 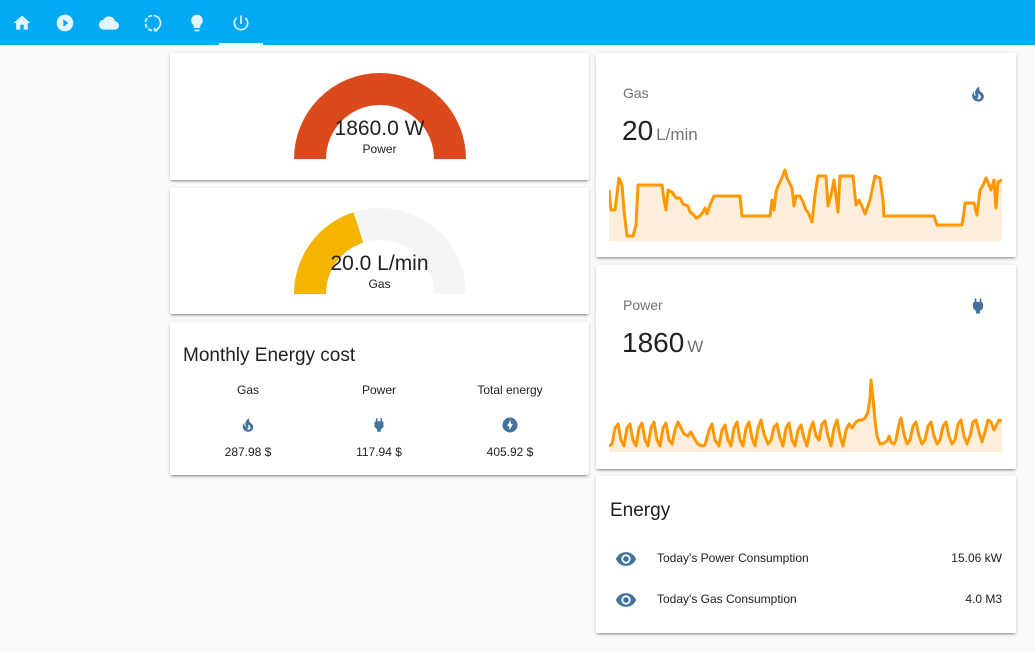 I want to click on sensor-name: Power, so click(x=643, y=305).